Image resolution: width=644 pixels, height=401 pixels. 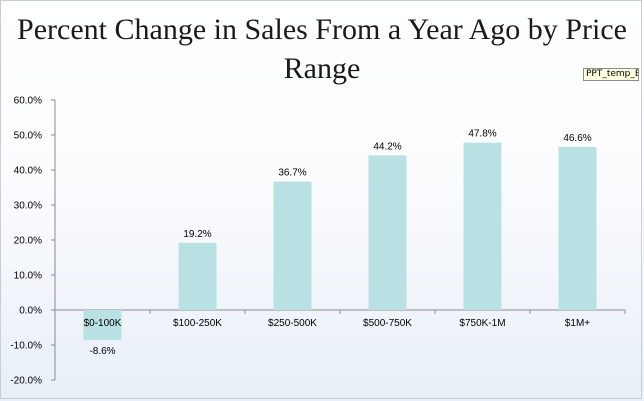 I want to click on x-category-label: $0-100K, so click(x=103, y=323).